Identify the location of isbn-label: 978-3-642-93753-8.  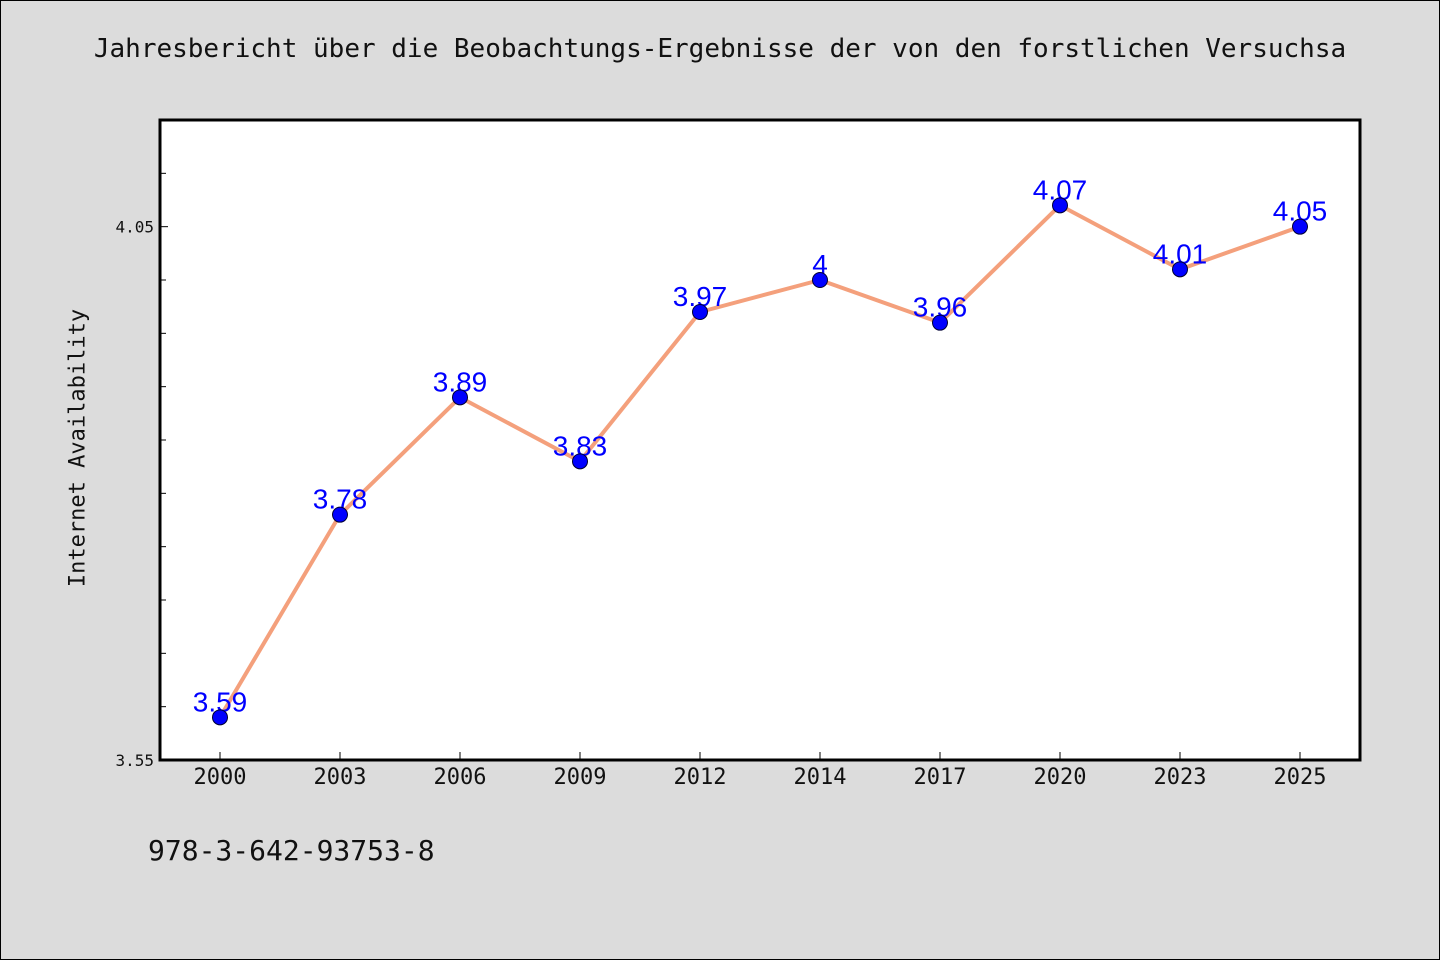
(291, 850).